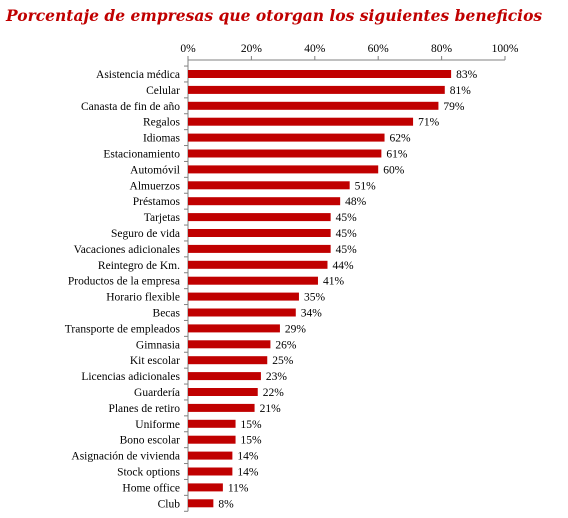  What do you see at coordinates (394, 170) in the screenshot?
I see `data-label: 60%` at bounding box center [394, 170].